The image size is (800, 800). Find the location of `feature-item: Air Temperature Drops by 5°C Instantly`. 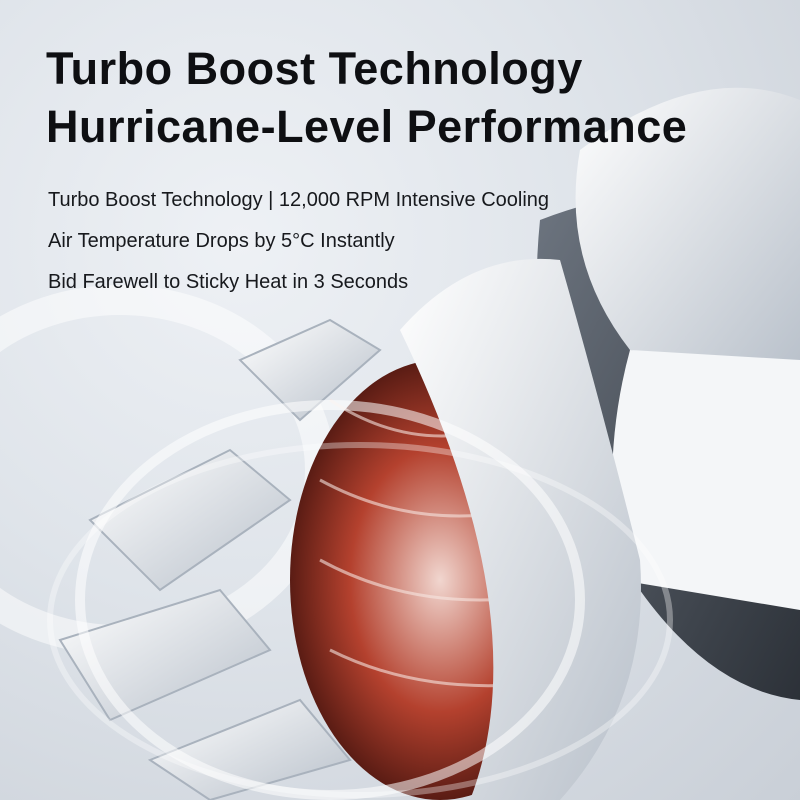

feature-item: Air Temperature Drops by 5°C Instantly is located at coordinates (221, 241).